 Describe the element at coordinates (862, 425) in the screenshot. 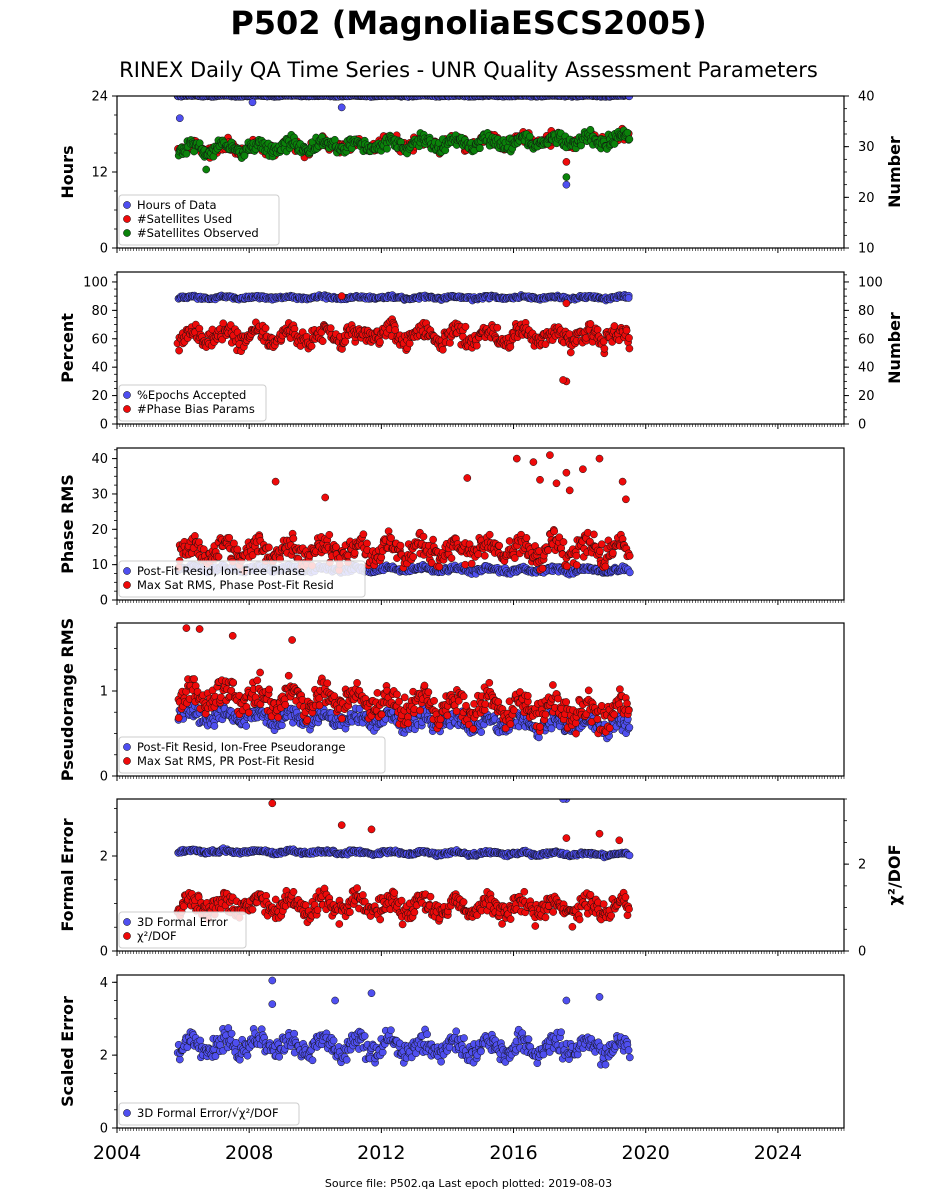

I see `y2-tick-label: 0` at that location.